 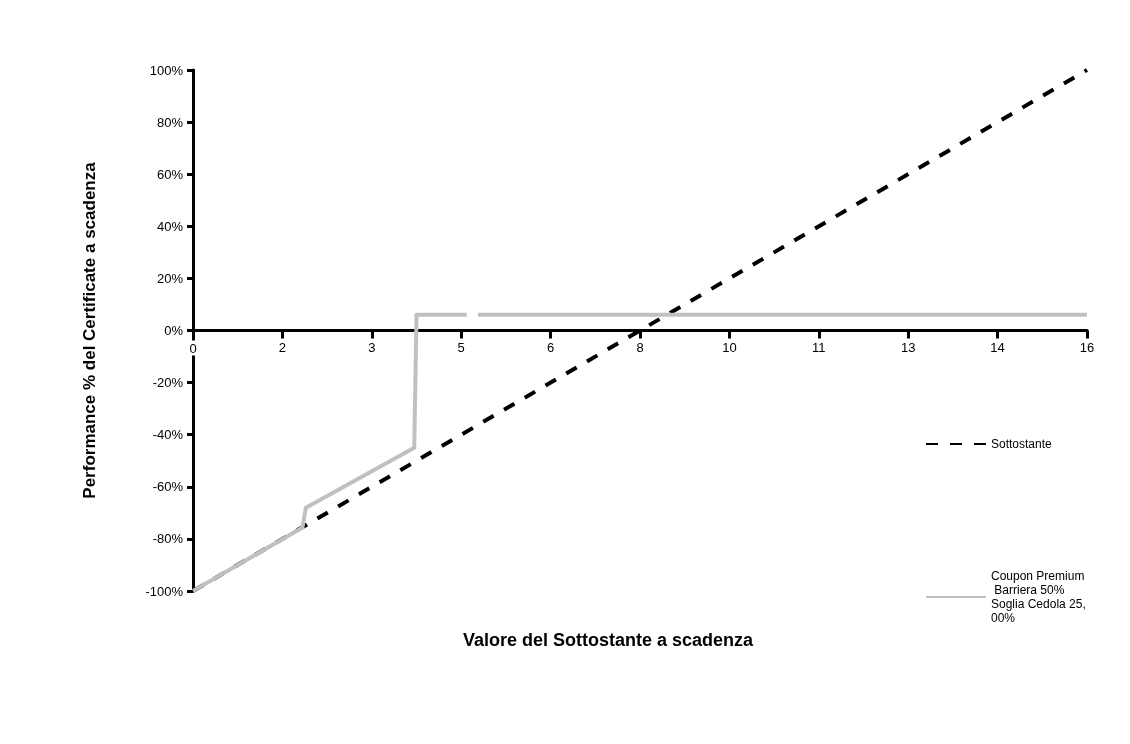 What do you see at coordinates (819, 347) in the screenshot?
I see `x-tick-label: 11` at bounding box center [819, 347].